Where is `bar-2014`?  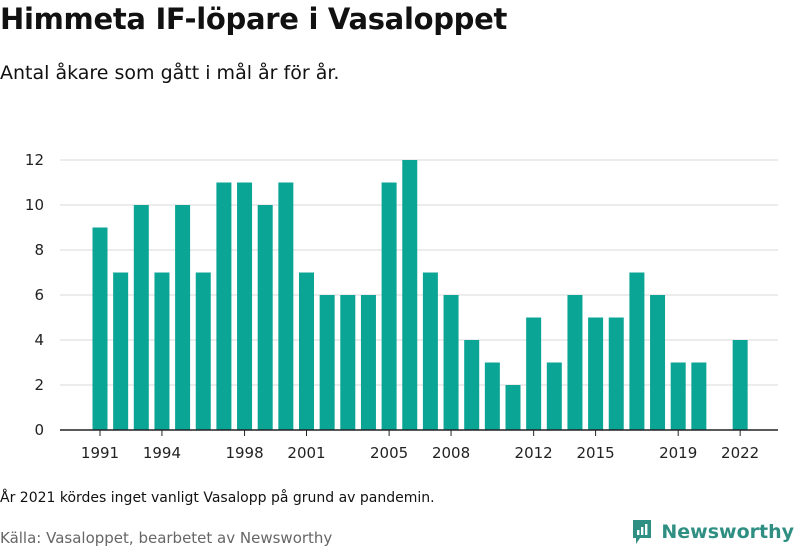 bar-2014 is located at coordinates (575, 362).